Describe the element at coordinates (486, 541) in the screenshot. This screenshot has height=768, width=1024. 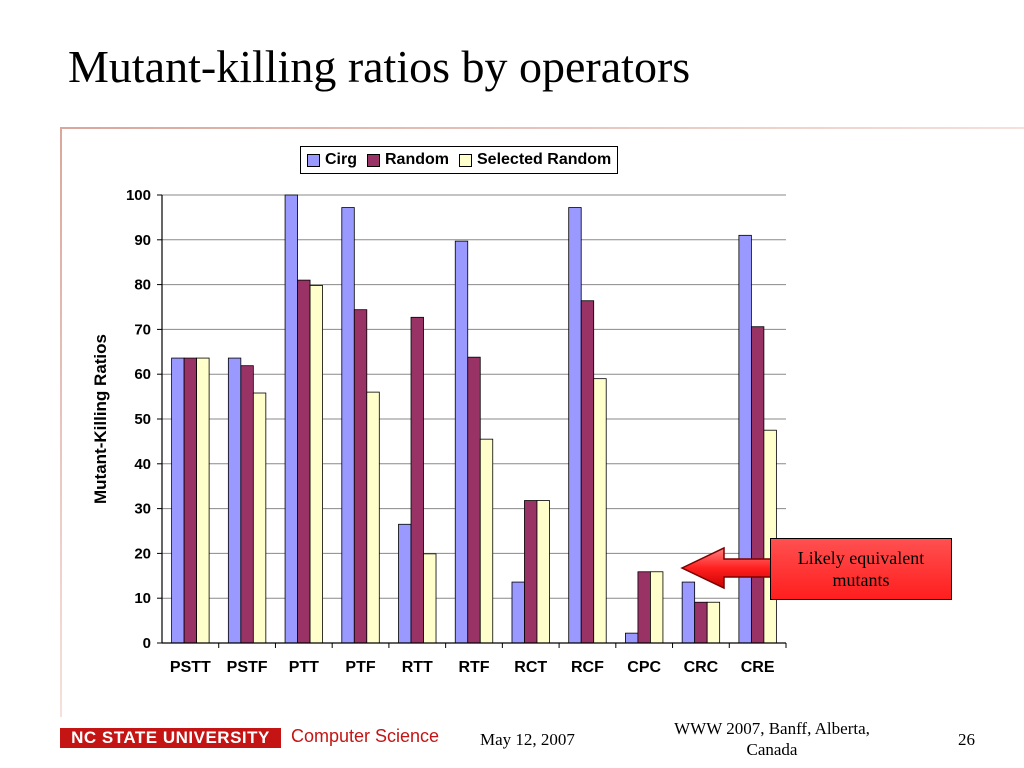
I see `bar-selected-random-rtf` at that location.